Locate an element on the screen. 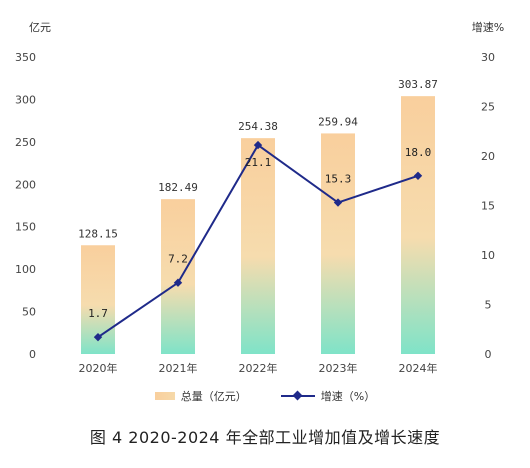 This screenshot has width=530, height=468. left-axis-ticks: 0 50 100 150 200 250 300 350 is located at coordinates (25, 206).